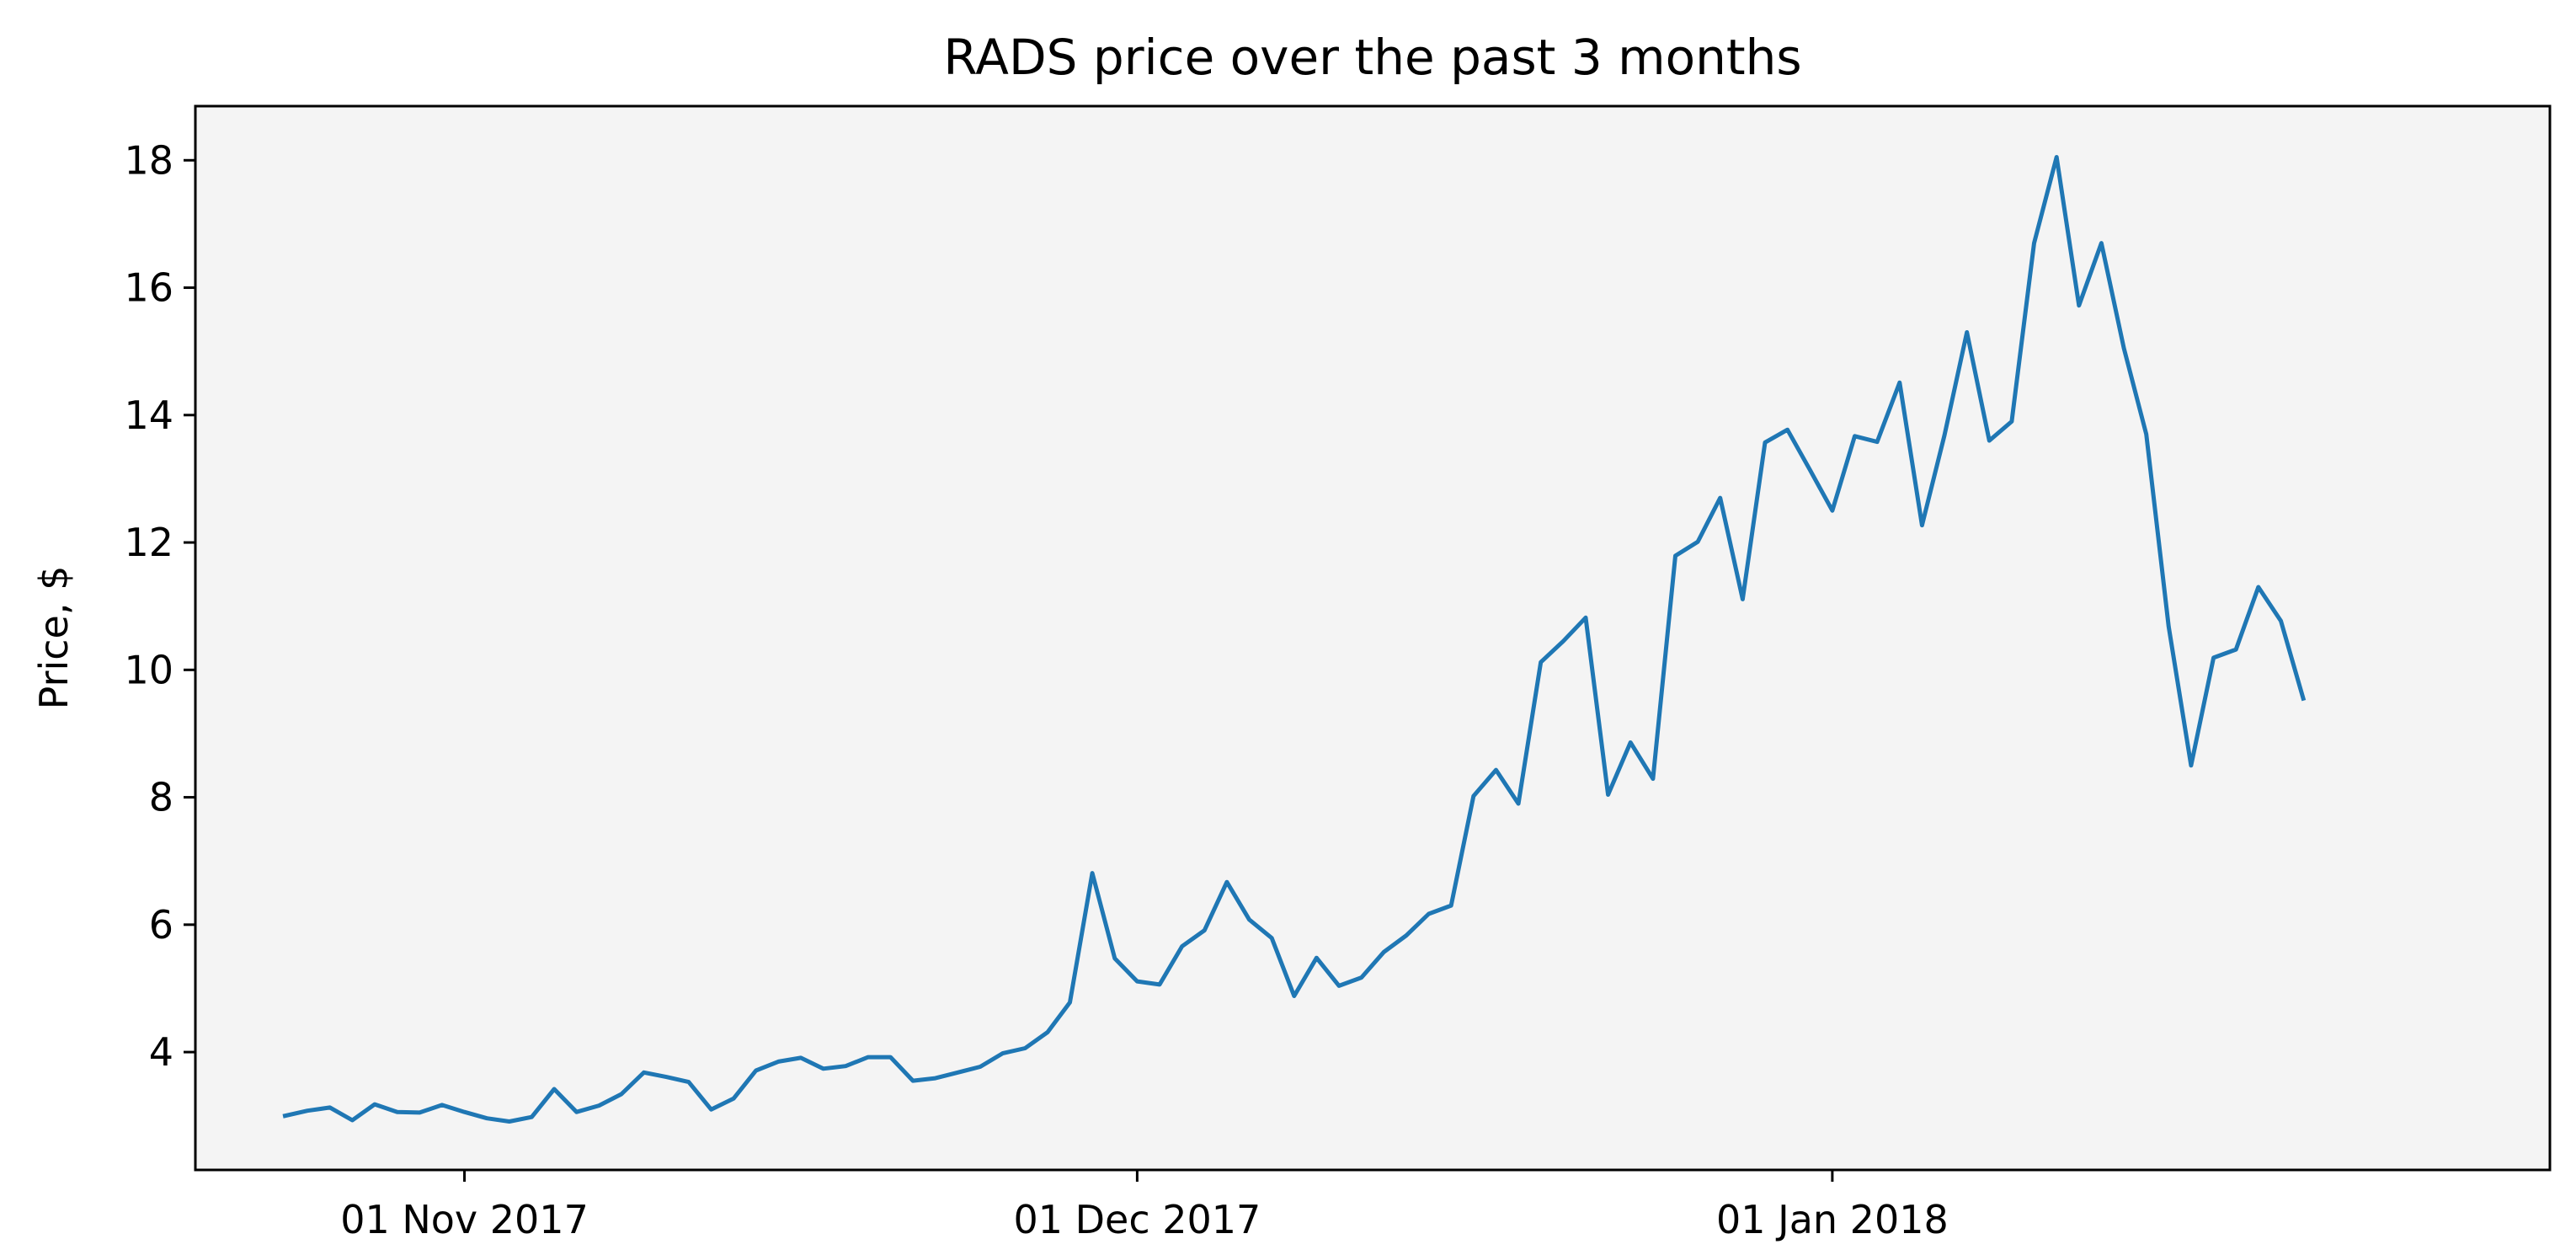 This screenshot has width=2576, height=1255. What do you see at coordinates (464, 1219) in the screenshot?
I see `x-tick-label: 01 Nov 2017` at bounding box center [464, 1219].